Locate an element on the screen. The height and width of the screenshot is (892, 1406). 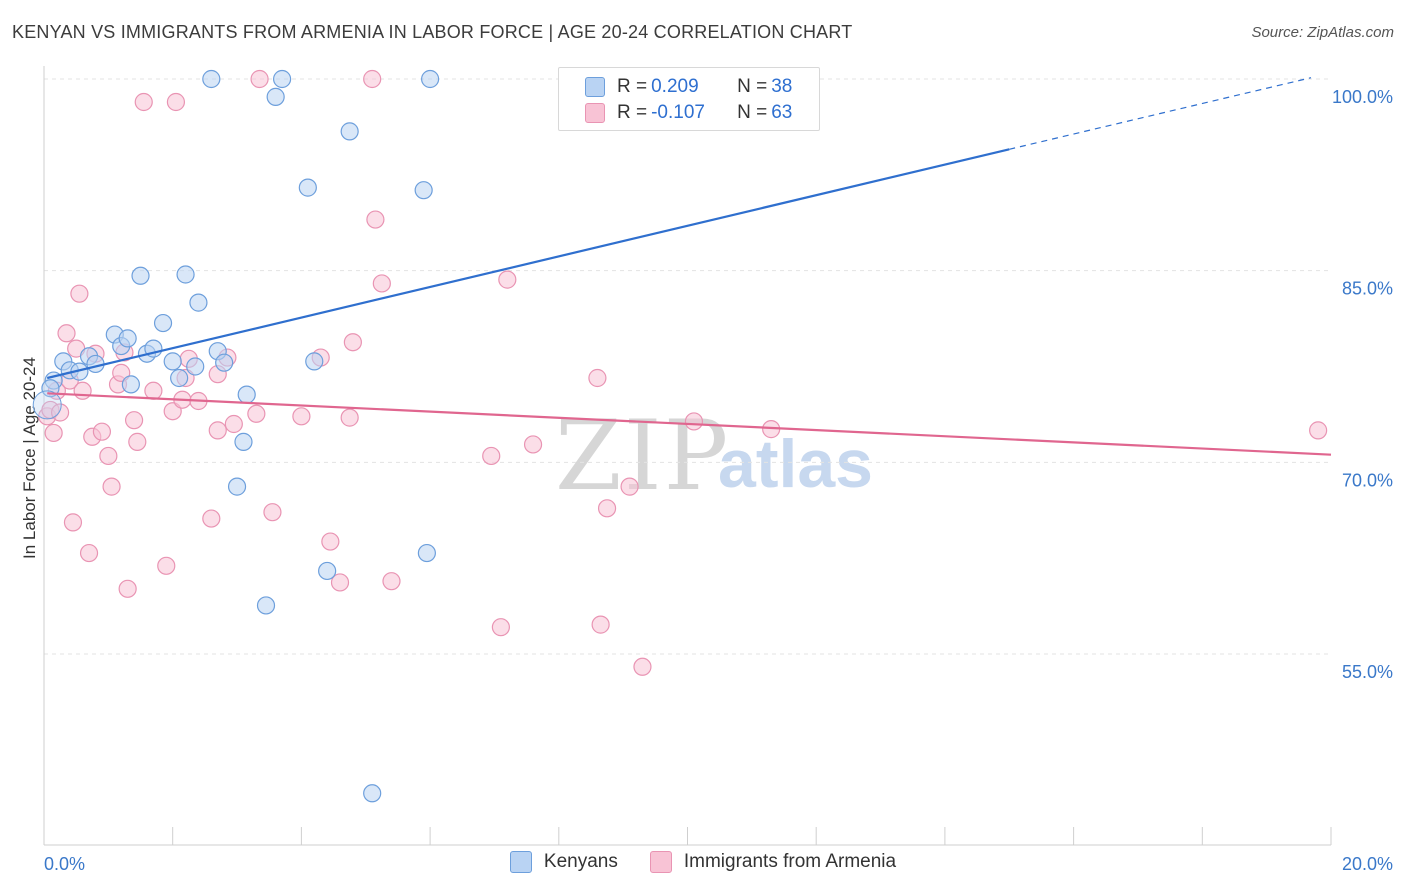
watermark-atlas: atlas is located at coordinates (795, 464).